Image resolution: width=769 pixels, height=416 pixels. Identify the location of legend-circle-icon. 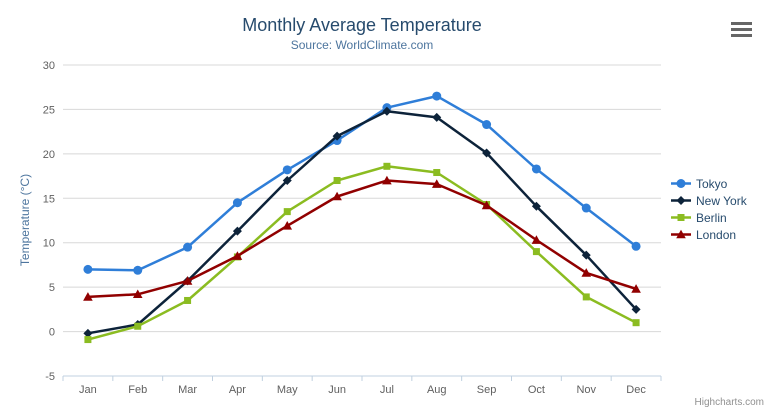
(681, 183).